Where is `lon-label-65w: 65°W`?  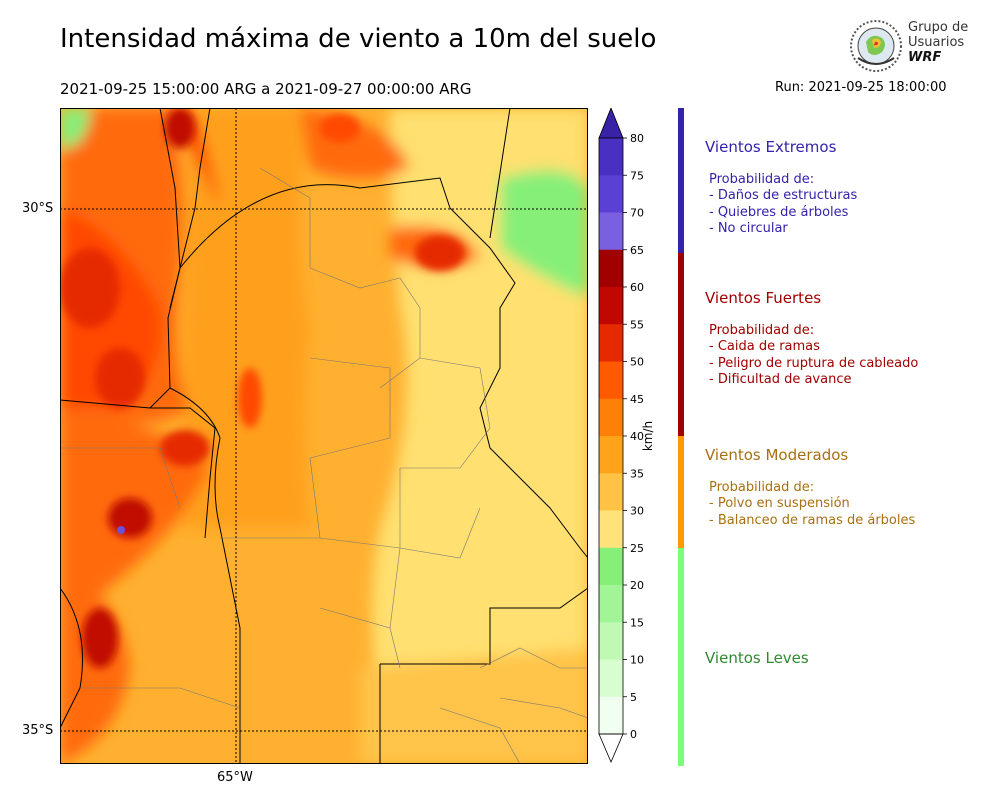
lon-label-65w: 65°W is located at coordinates (235, 777).